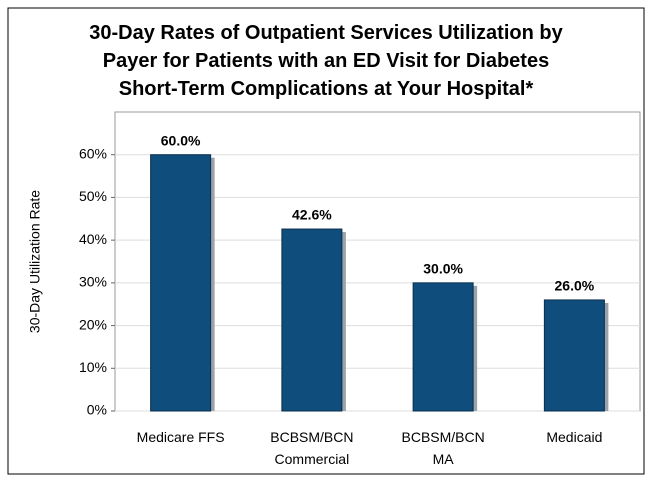  What do you see at coordinates (181, 437) in the screenshot?
I see `x-tick-label: Medicare FFS` at bounding box center [181, 437].